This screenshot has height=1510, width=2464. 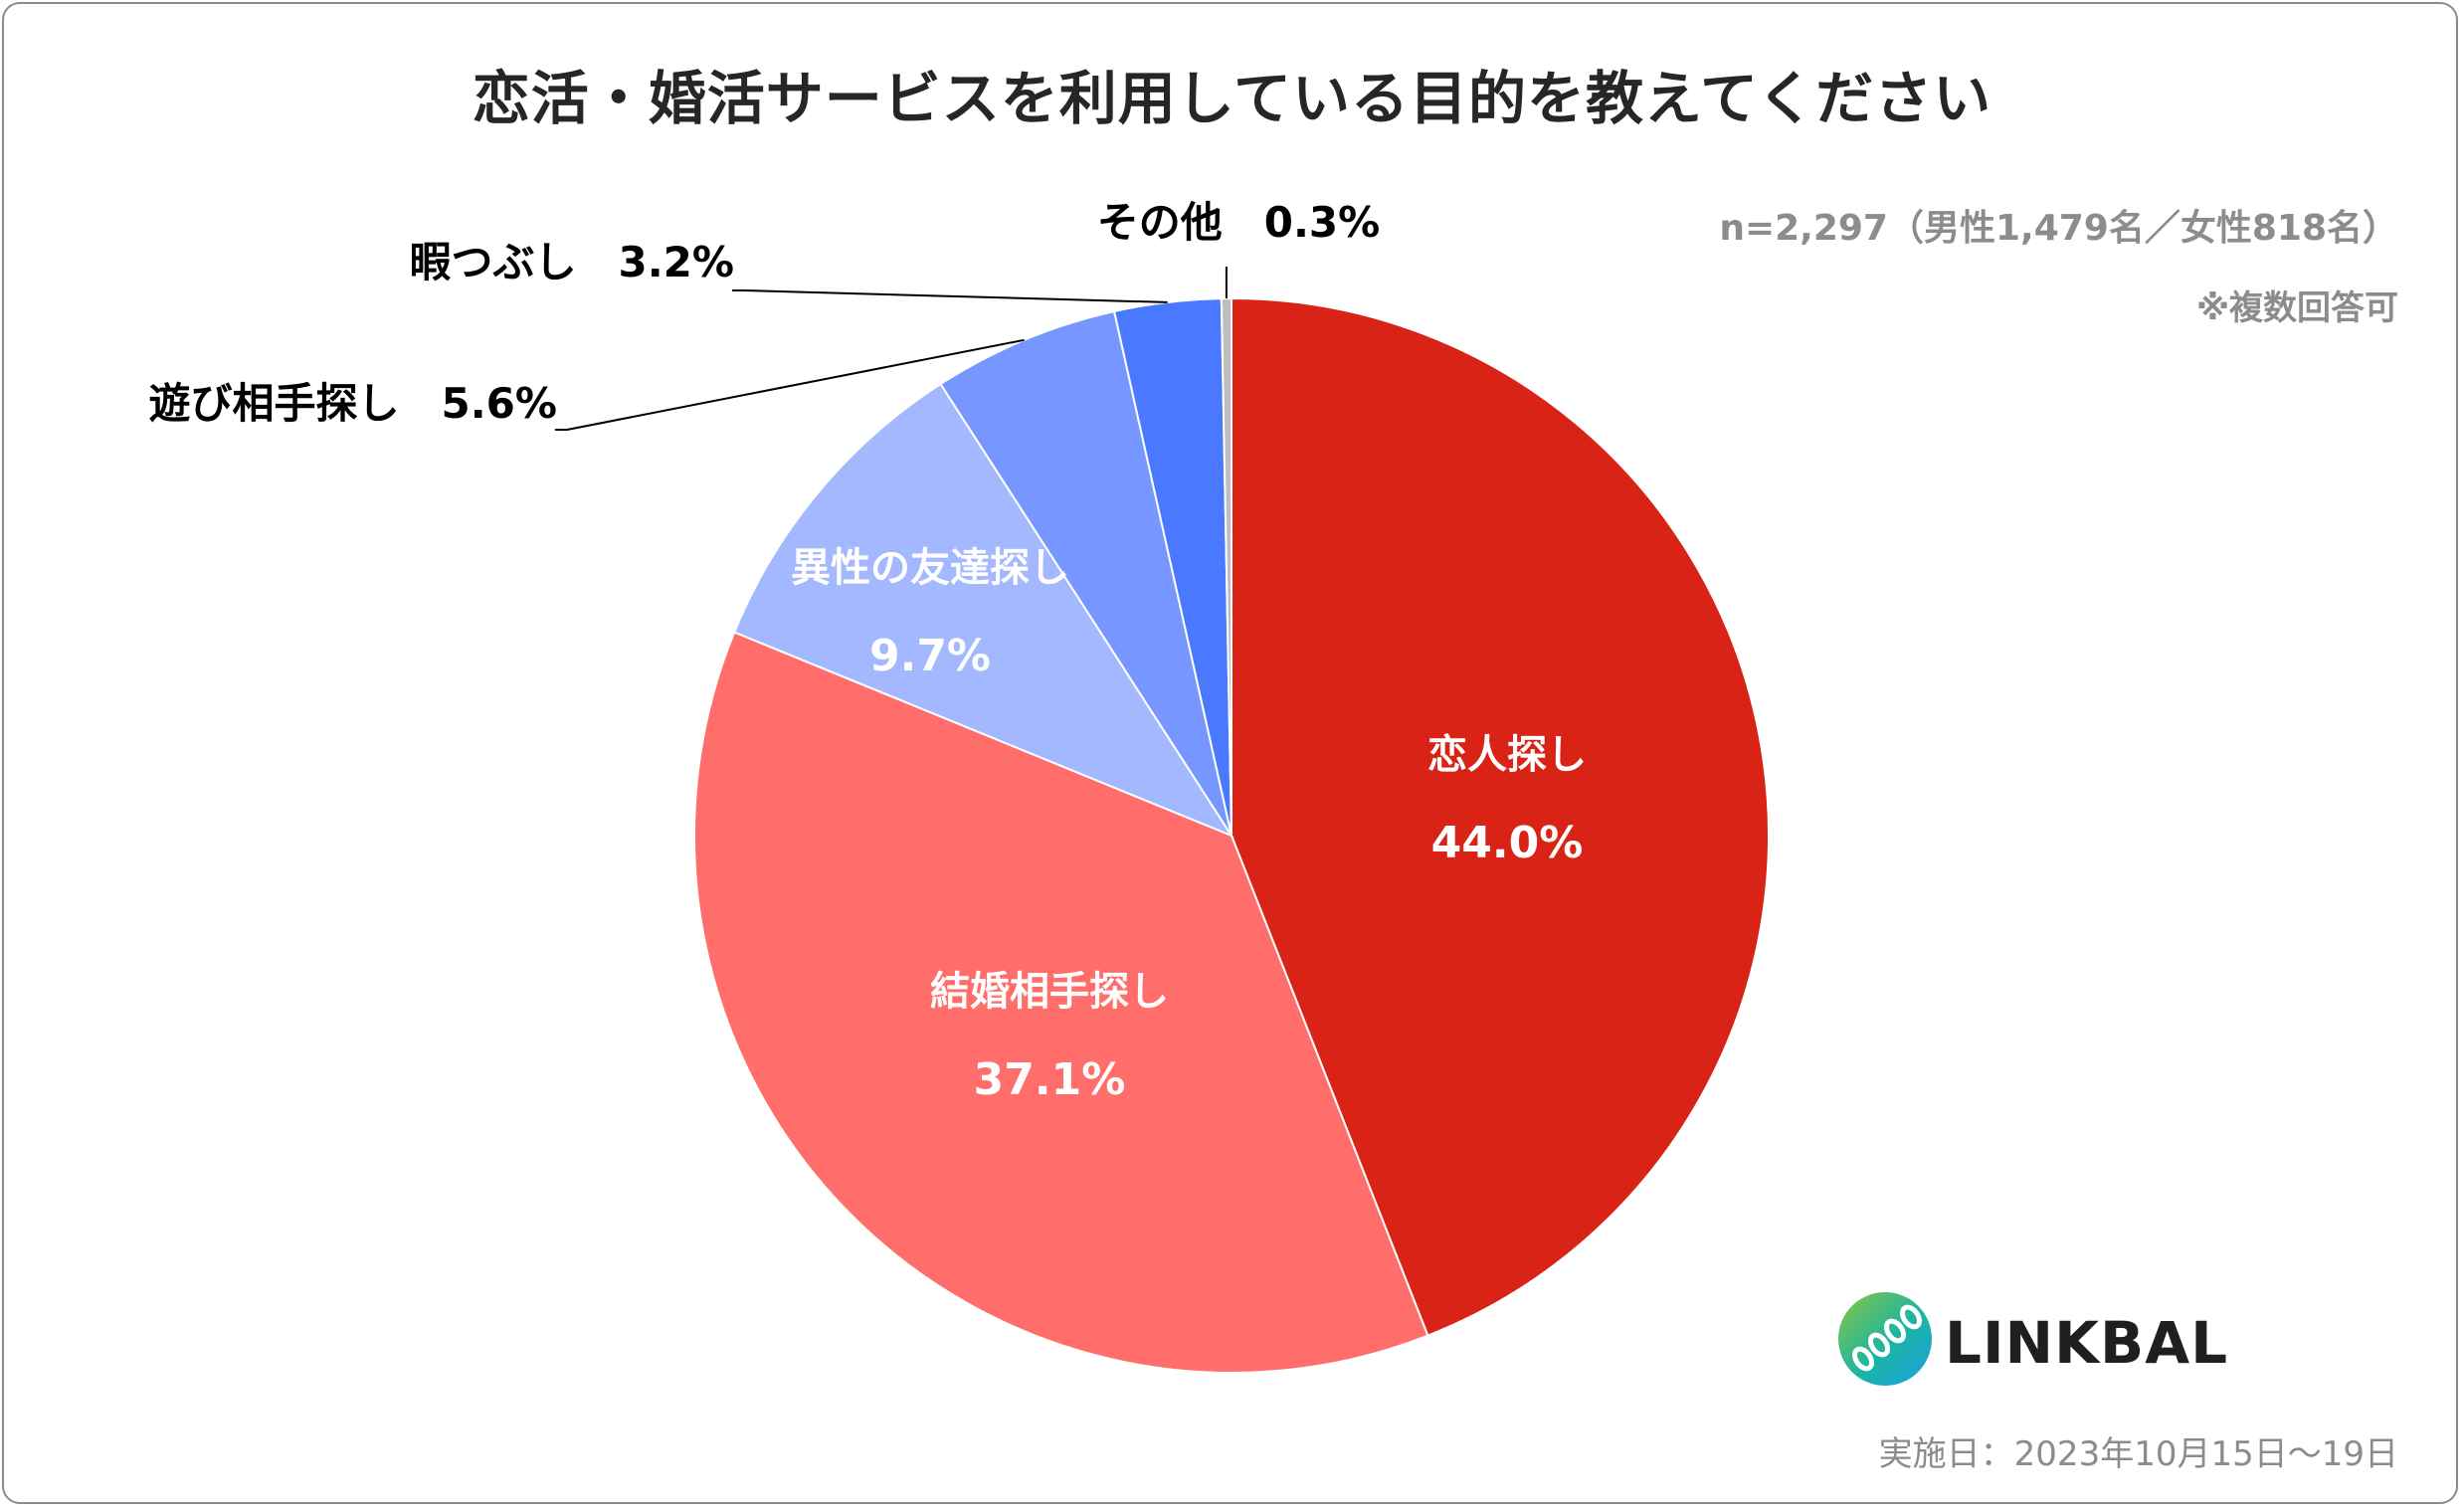 I want to click on linkbal-logo-text: LINKBAL, so click(x=2087, y=1343).